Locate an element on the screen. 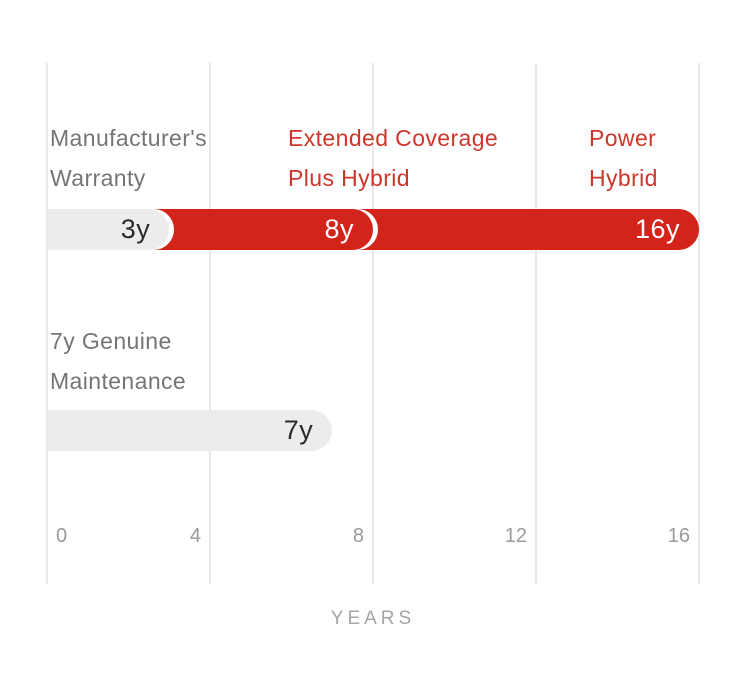  series-label-line: Power is located at coordinates (623, 138).